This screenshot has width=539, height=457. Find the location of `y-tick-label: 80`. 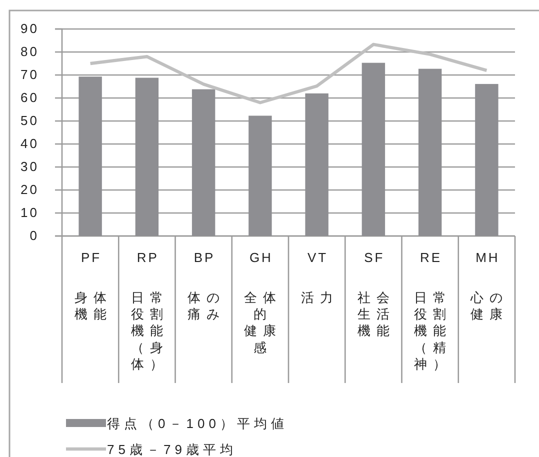

y-tick-label: 80 is located at coordinates (29, 52).